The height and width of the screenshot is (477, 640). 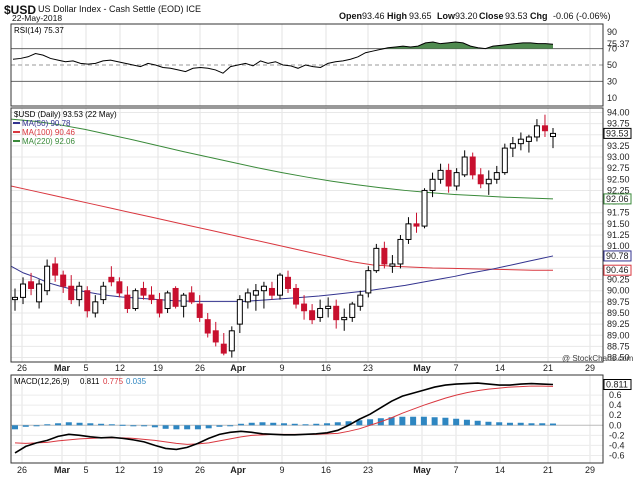 I want to click on price-ytick: 91.50, so click(x=618, y=224).